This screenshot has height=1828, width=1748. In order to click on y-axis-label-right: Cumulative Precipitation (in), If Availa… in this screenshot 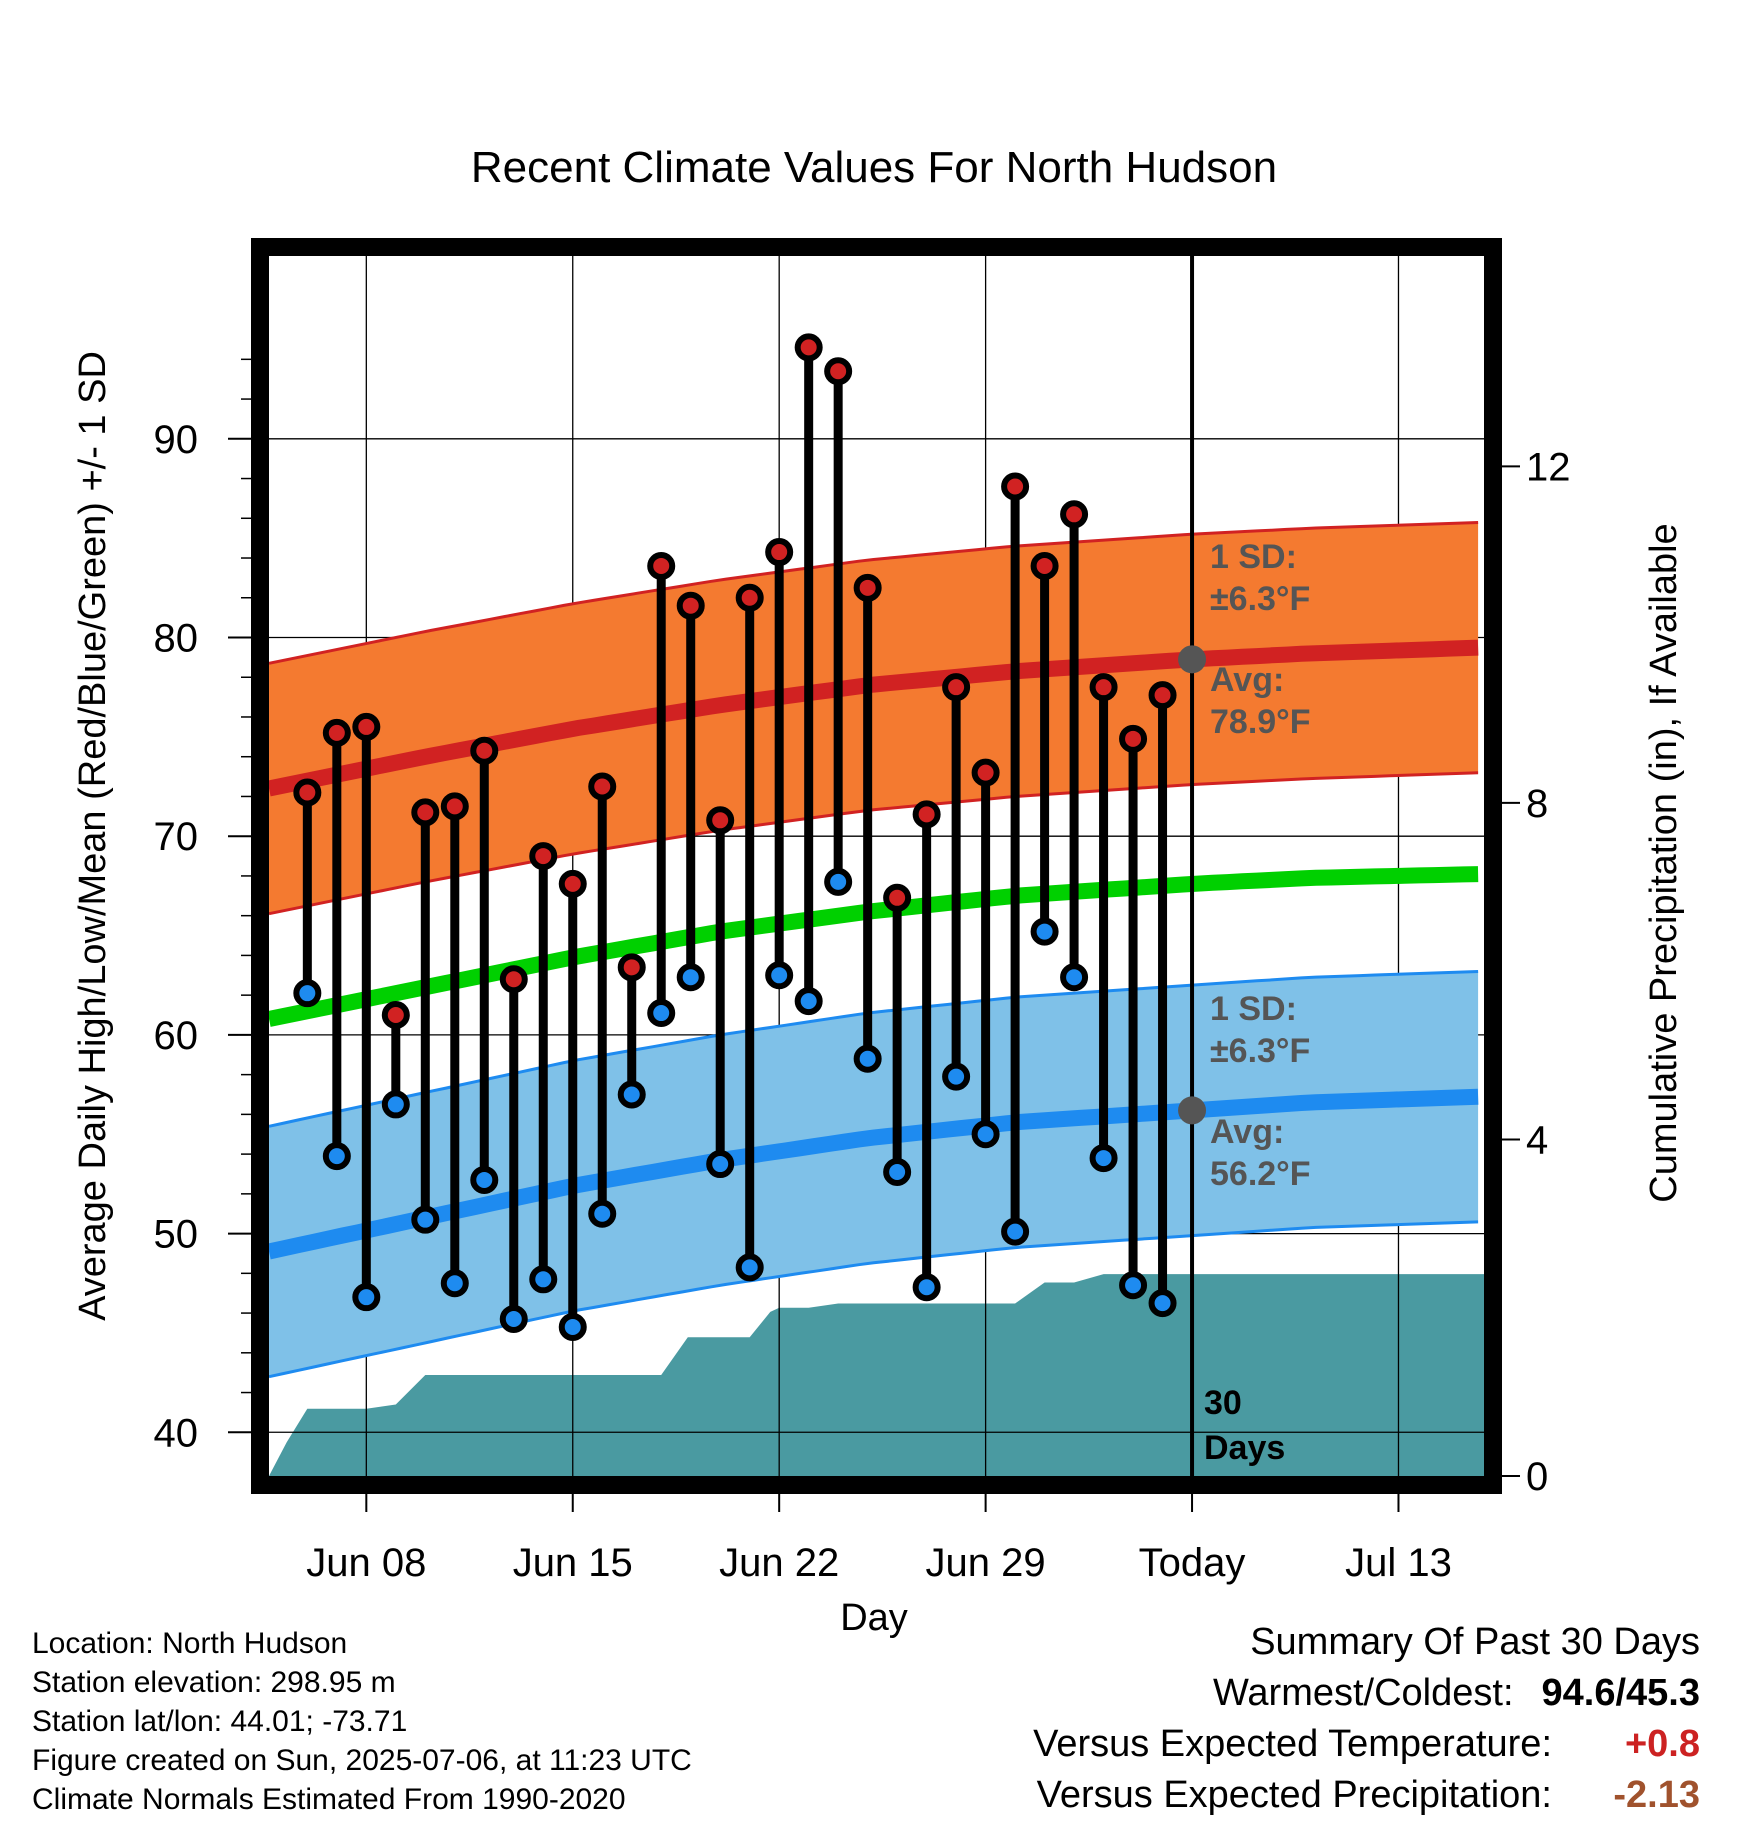, I will do `click(1664, 862)`.